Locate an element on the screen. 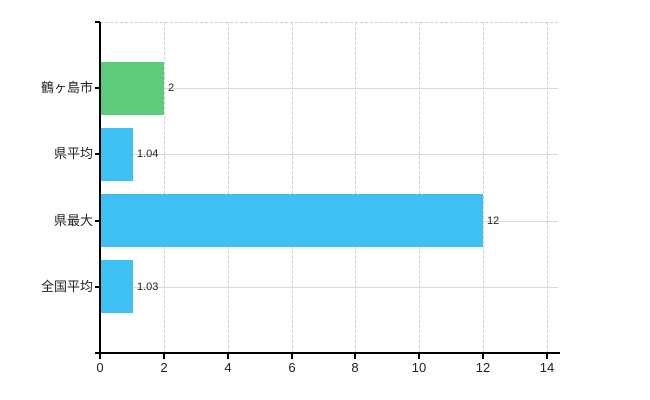 The image size is (650, 400). x-axis-line is located at coordinates (327, 353).